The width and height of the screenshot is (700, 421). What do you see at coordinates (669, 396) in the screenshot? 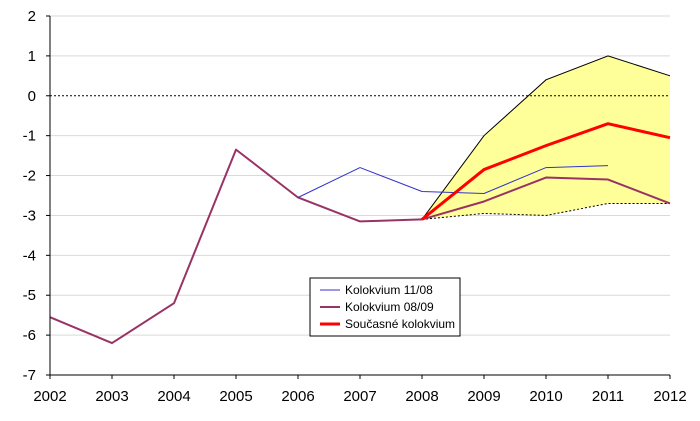
I see `x-tick-label: 2012` at bounding box center [669, 396].